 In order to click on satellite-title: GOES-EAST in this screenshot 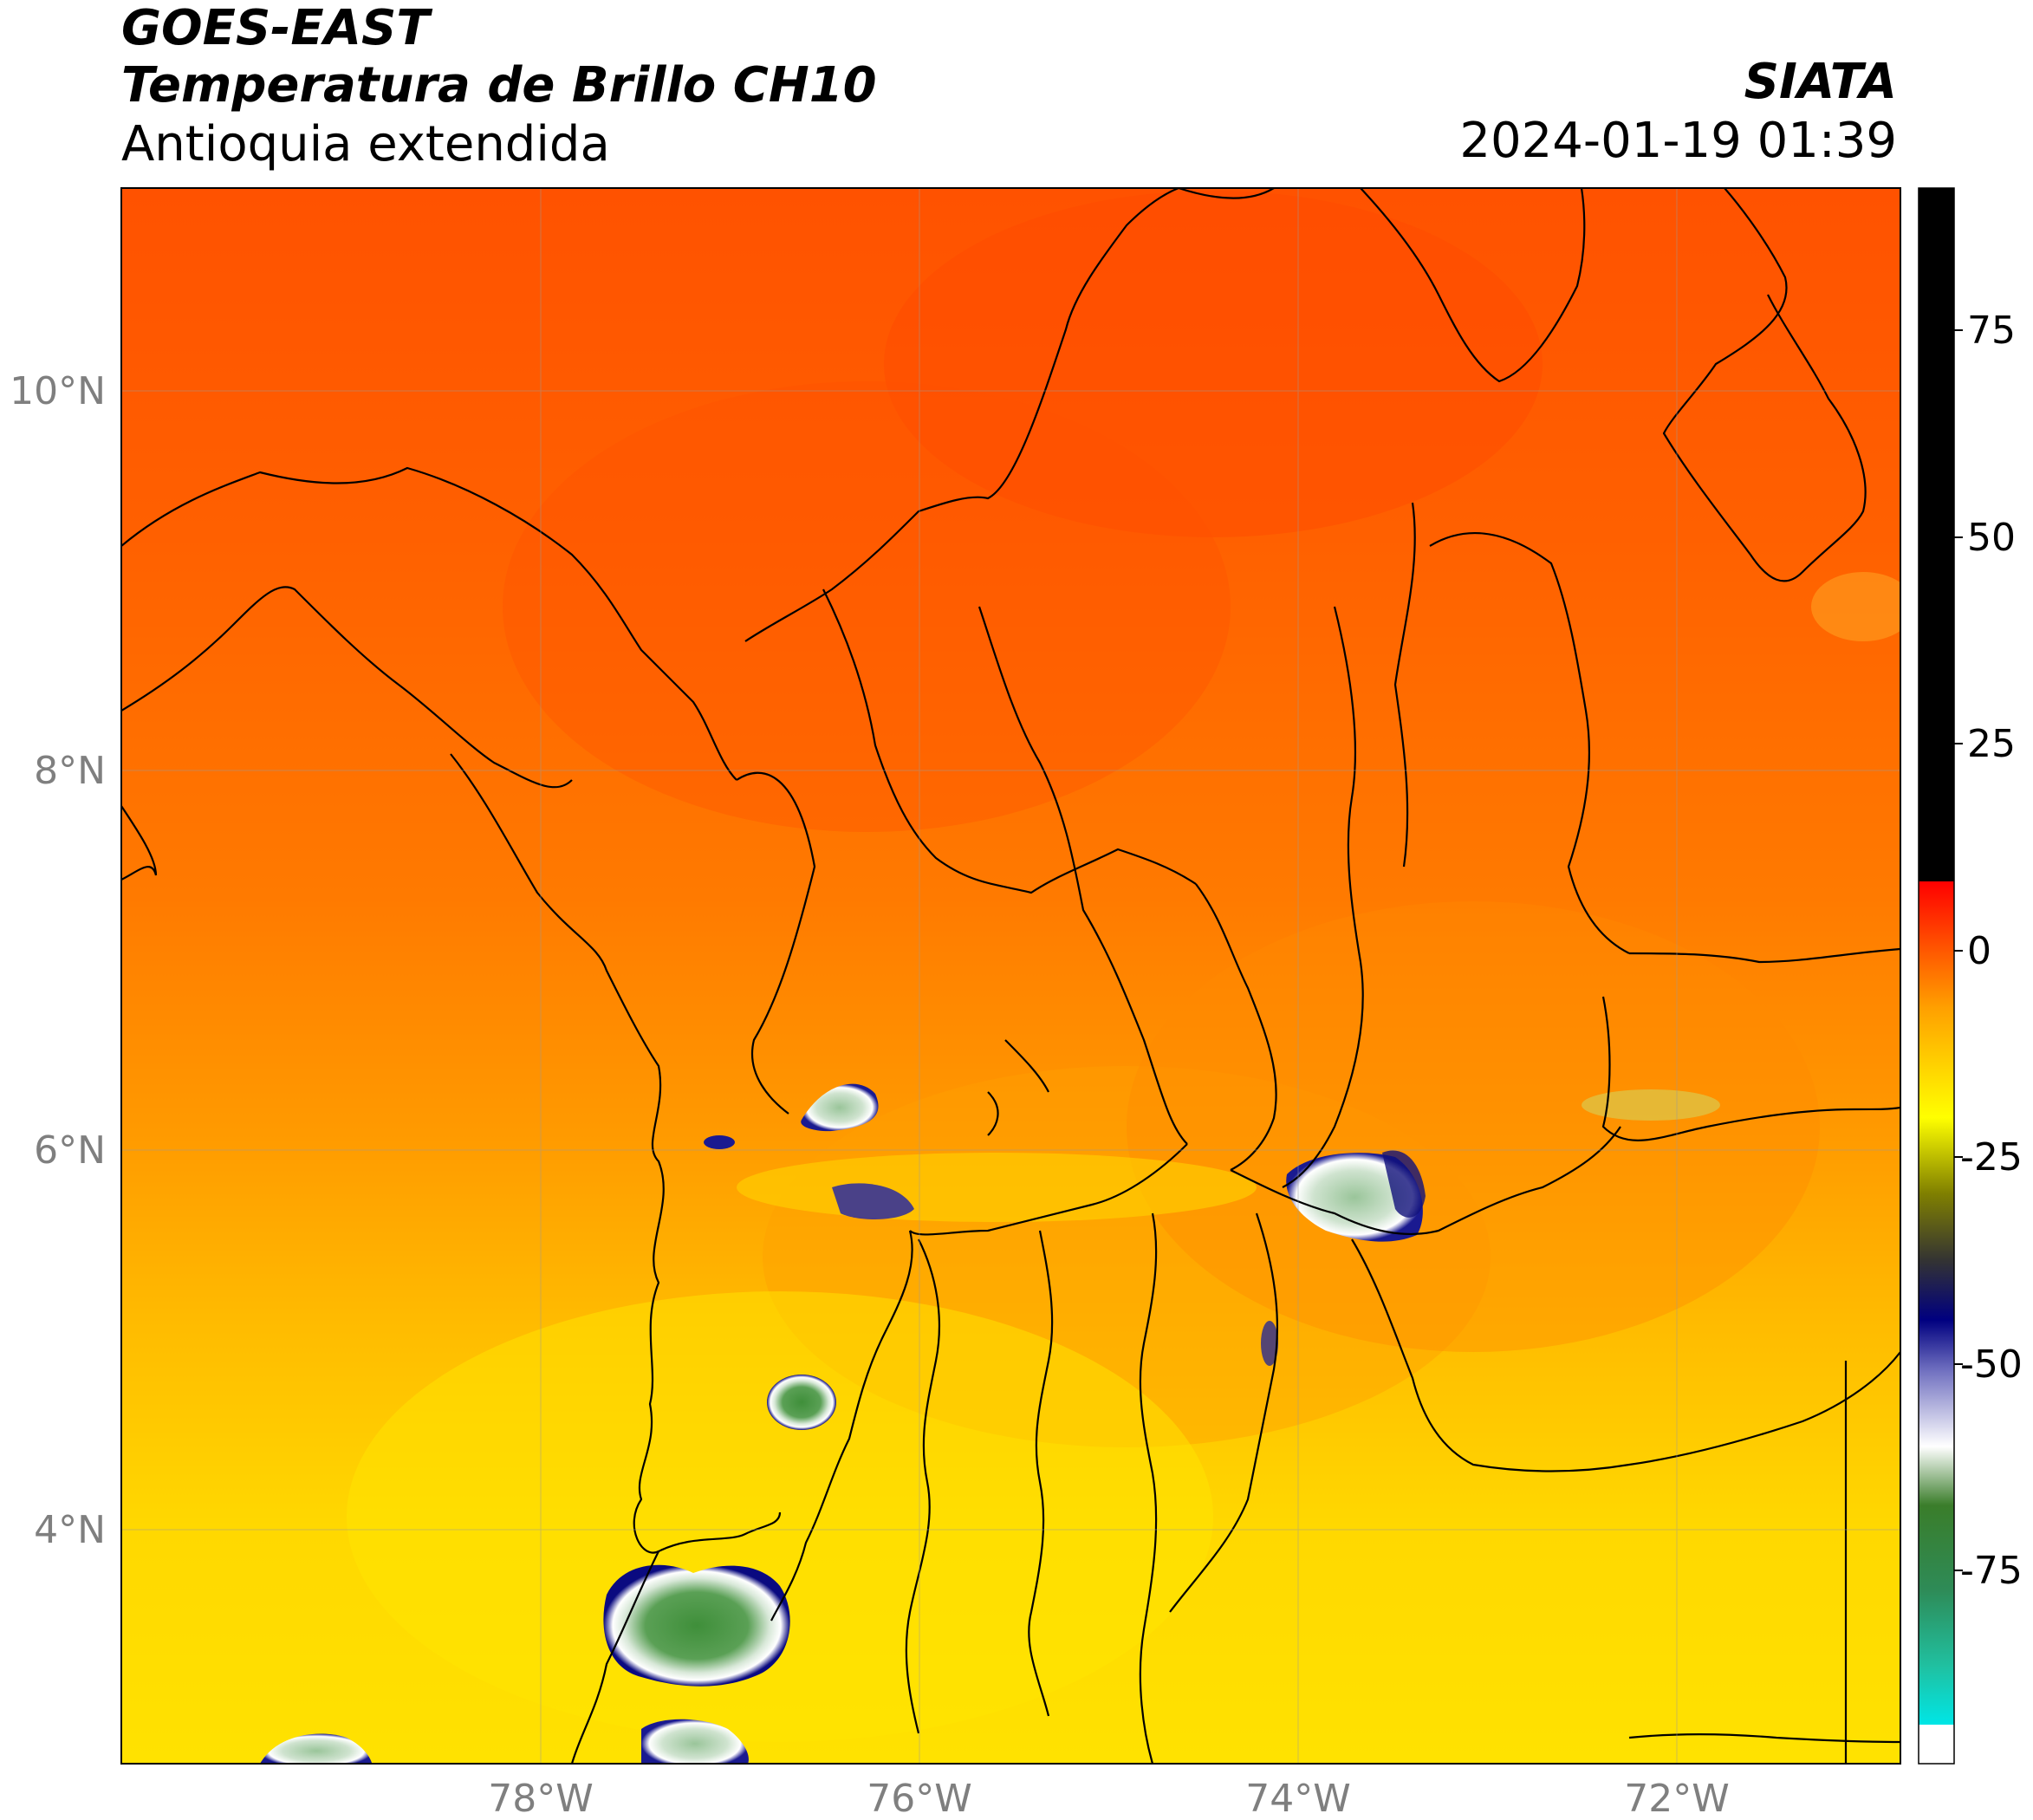, I will do `click(275, 28)`.